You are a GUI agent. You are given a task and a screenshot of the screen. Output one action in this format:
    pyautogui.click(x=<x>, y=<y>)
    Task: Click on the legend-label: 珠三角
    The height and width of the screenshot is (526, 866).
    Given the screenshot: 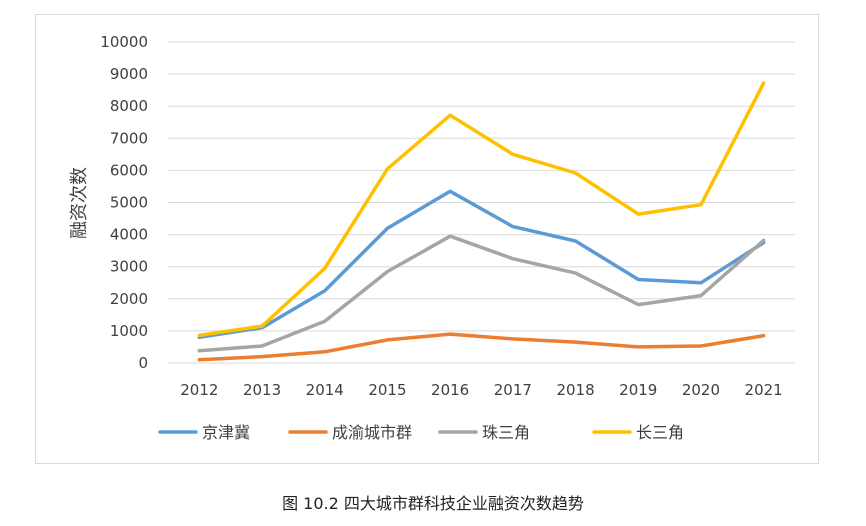 What is the action you would take?
    pyautogui.click(x=506, y=432)
    